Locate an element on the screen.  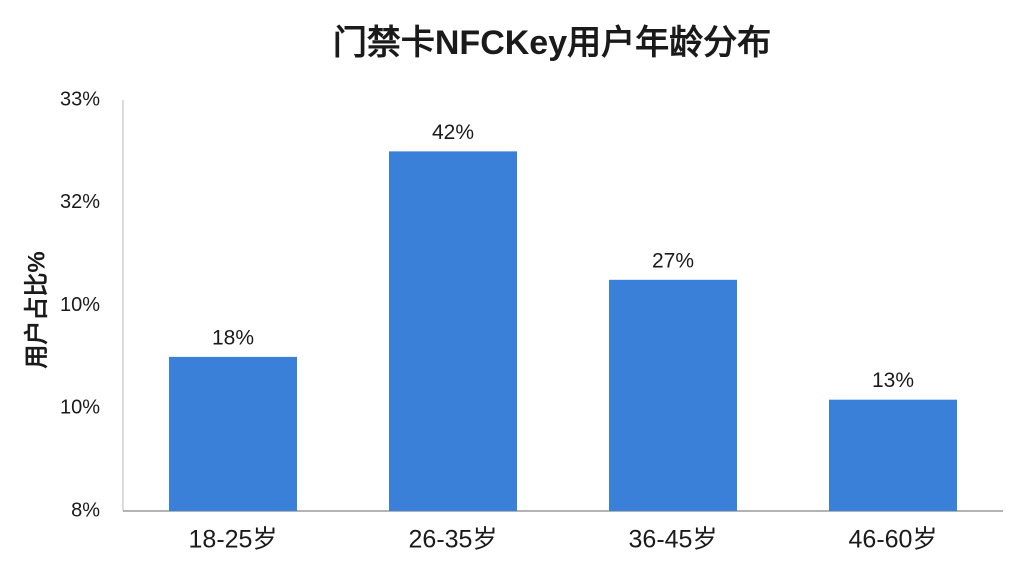
y-tick-label: 32% is located at coordinates (80, 202).